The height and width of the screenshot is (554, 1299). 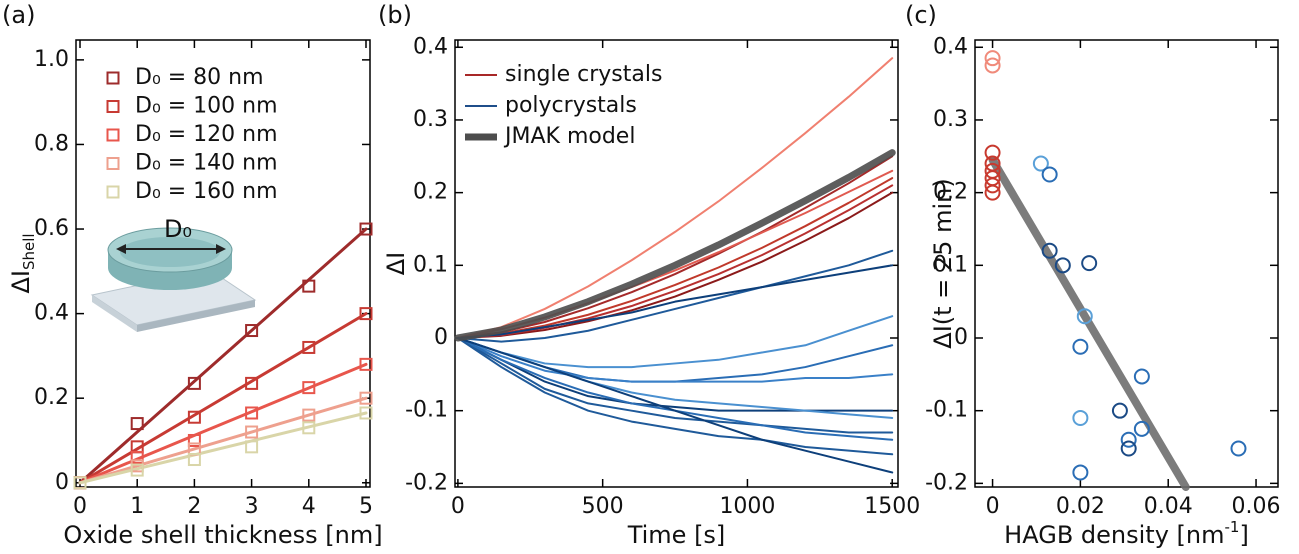 I want to click on x-tick-label: 0.02, so click(x=1080, y=506).